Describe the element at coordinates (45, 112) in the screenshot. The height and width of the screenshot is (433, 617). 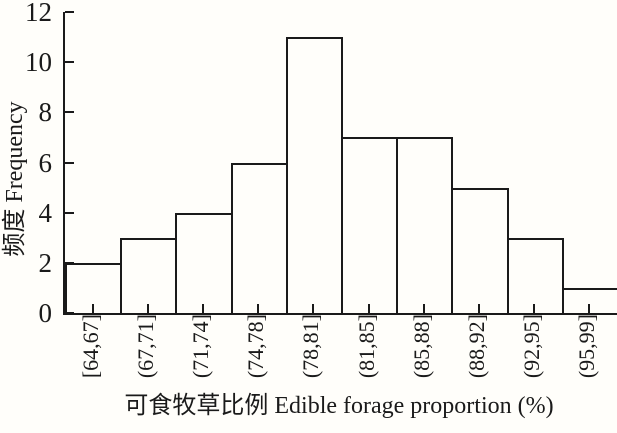
I see `y-axis-tick-label: 8` at that location.